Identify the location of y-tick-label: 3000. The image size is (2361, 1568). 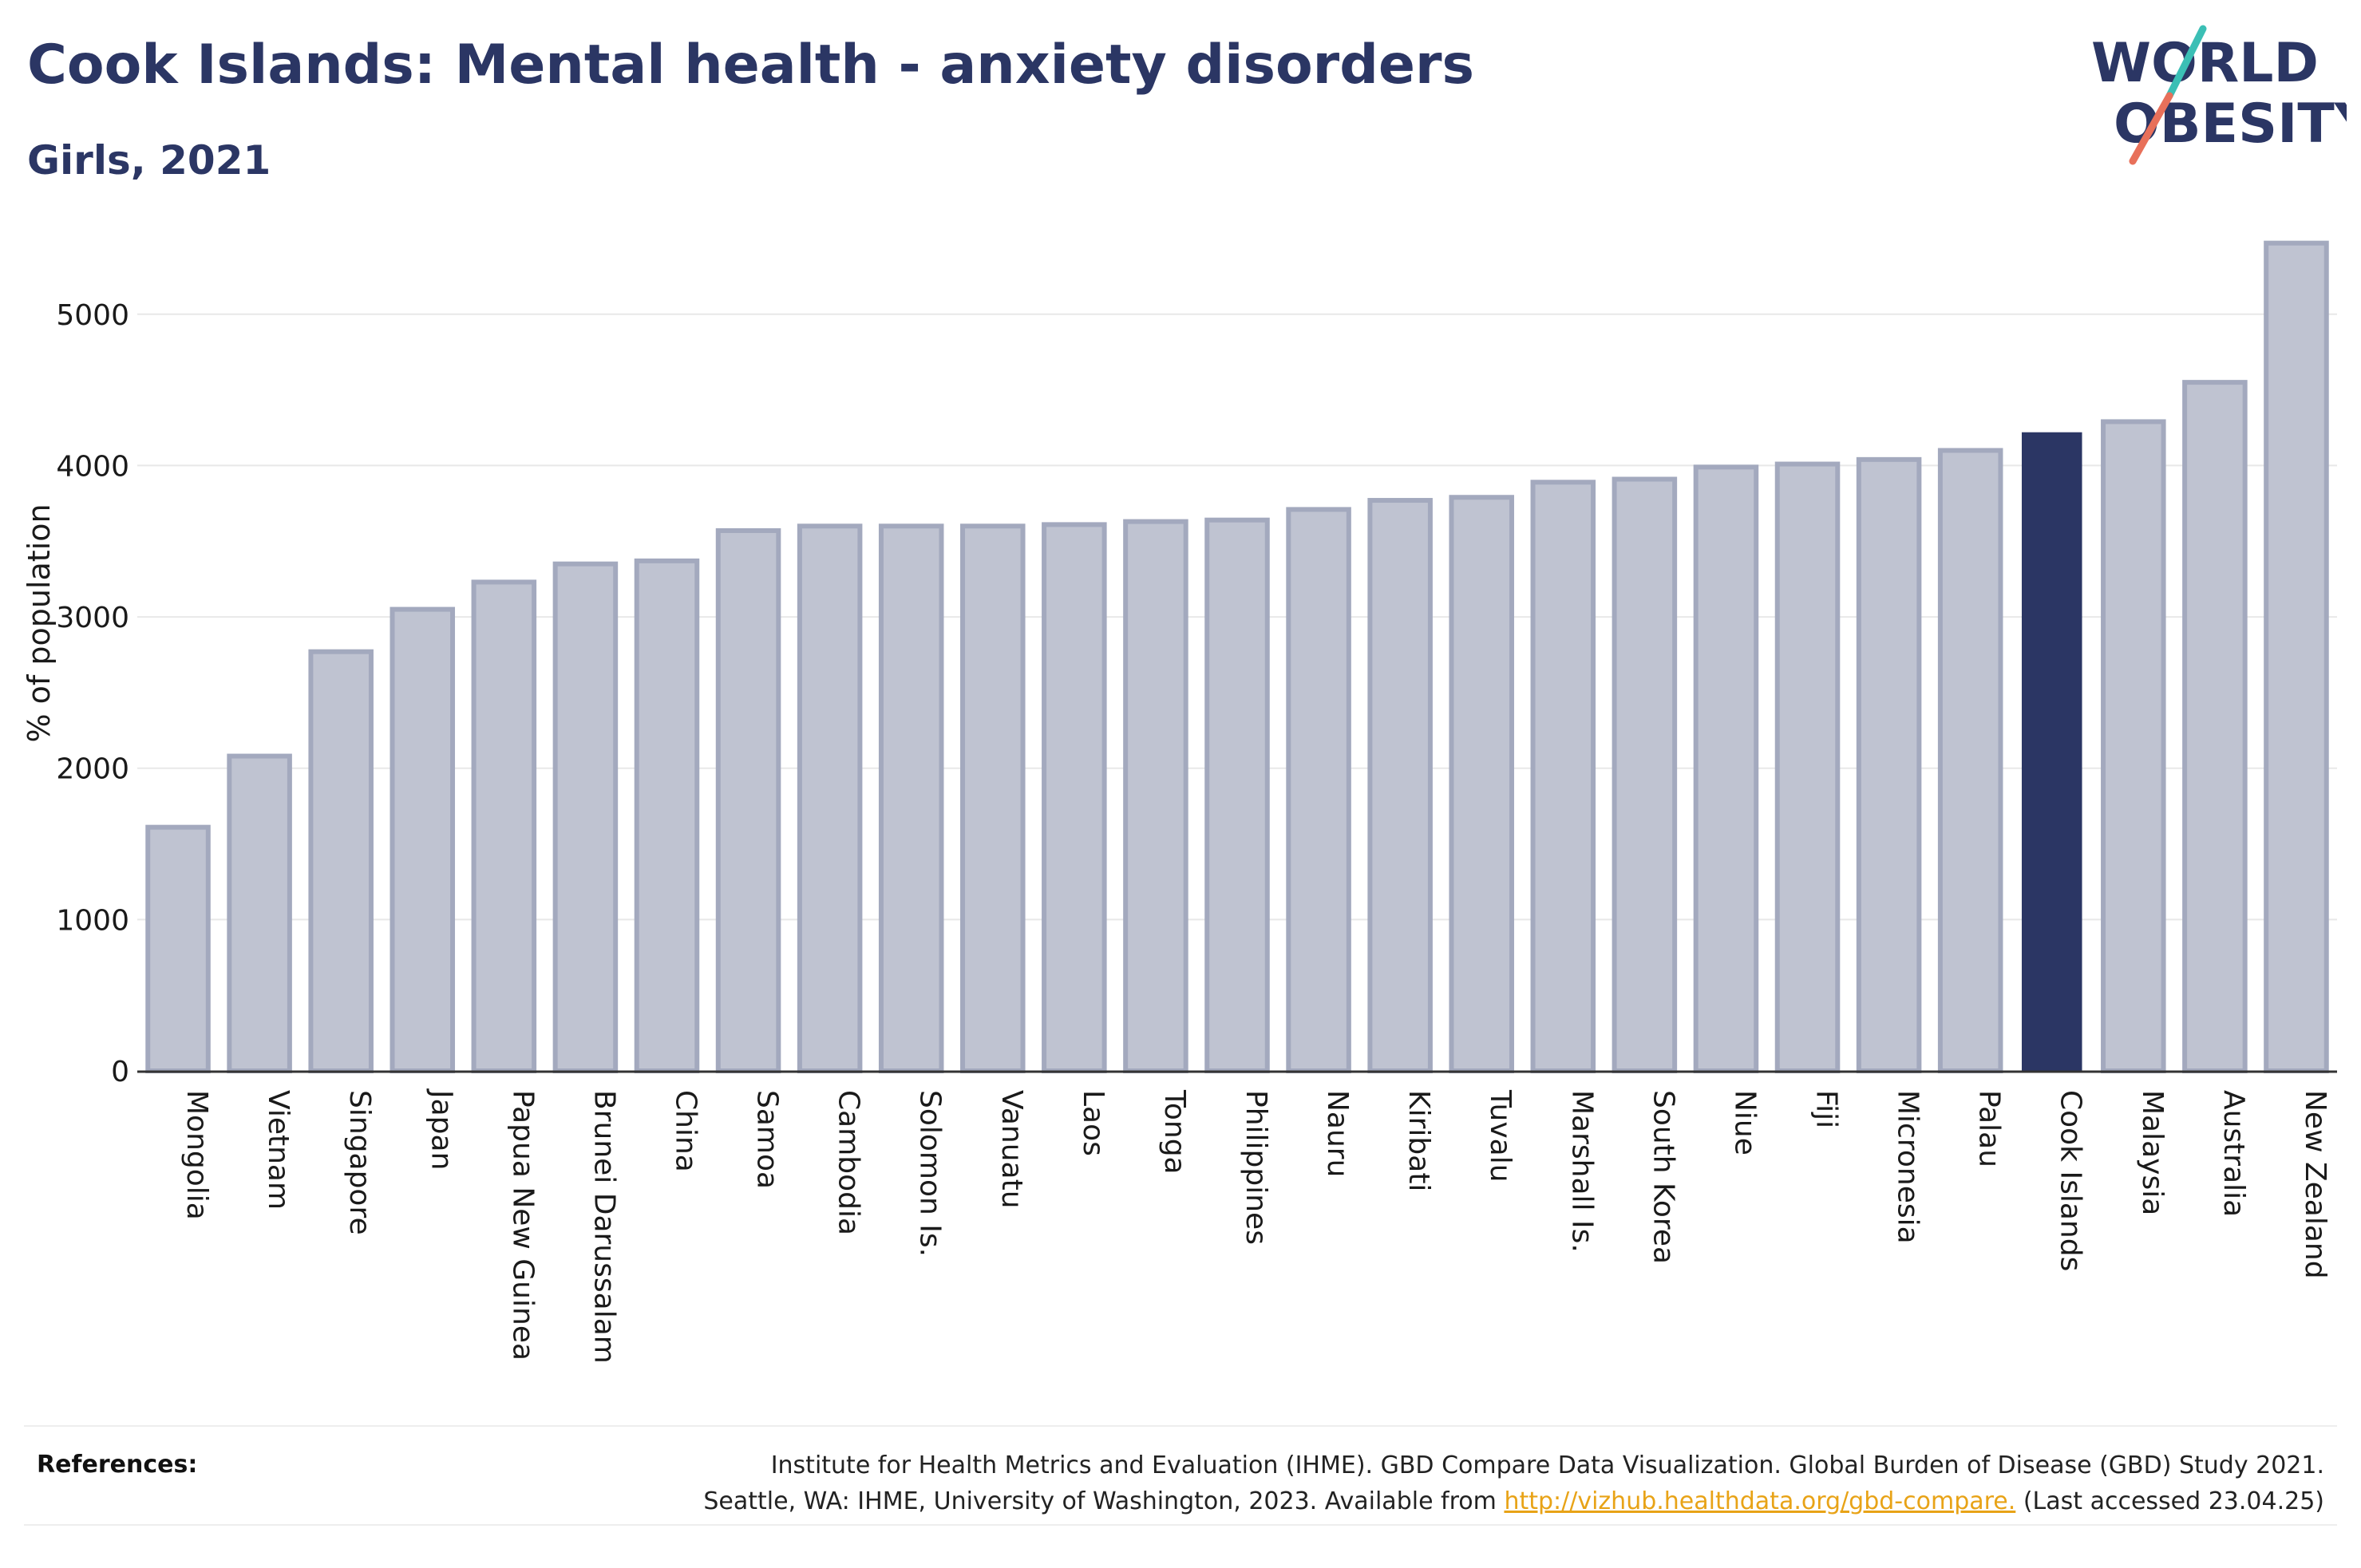
(92, 618).